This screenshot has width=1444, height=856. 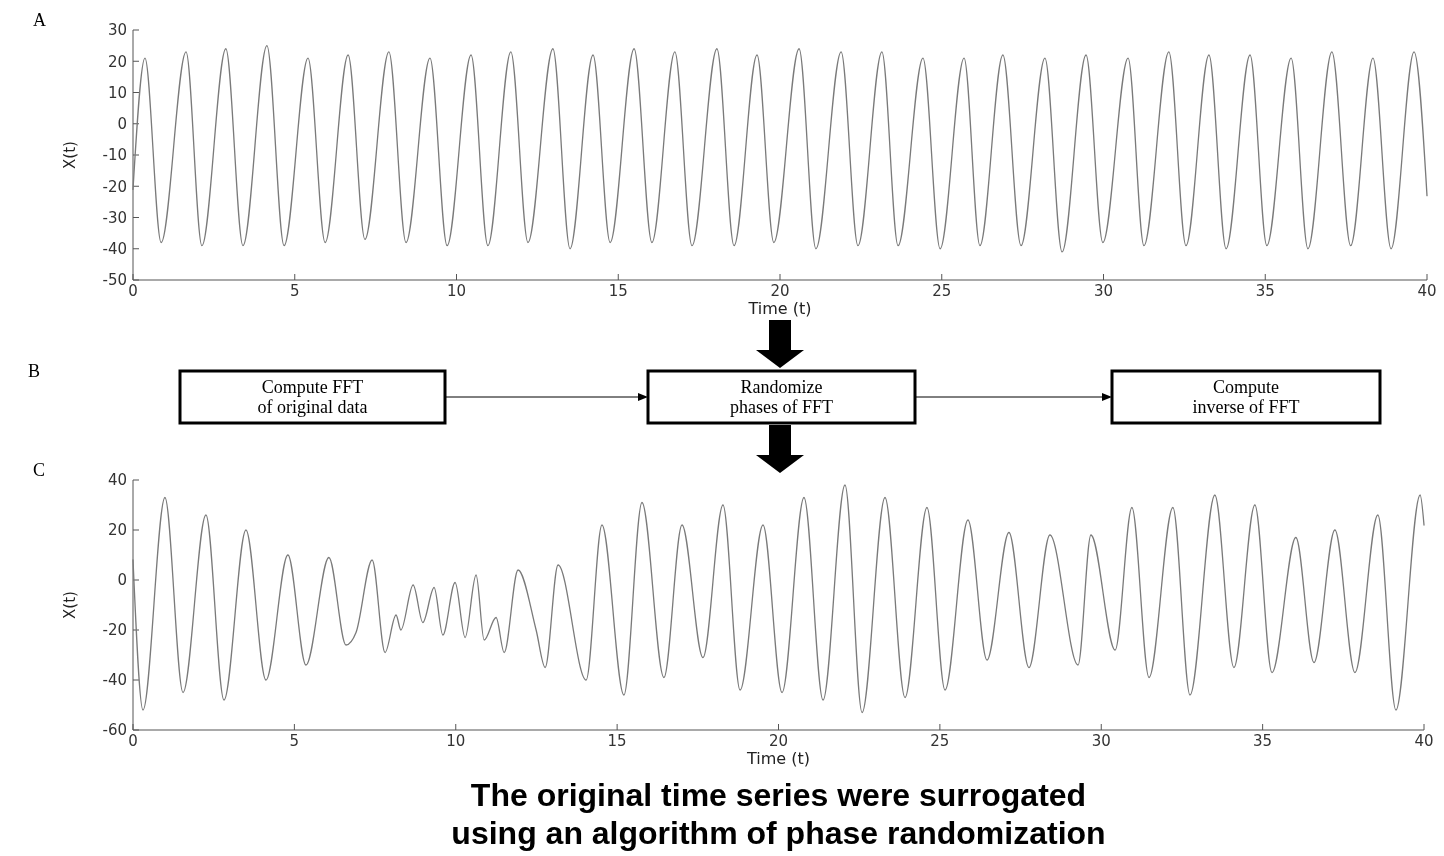 I want to click on y-tick-label: -60, so click(x=114, y=730).